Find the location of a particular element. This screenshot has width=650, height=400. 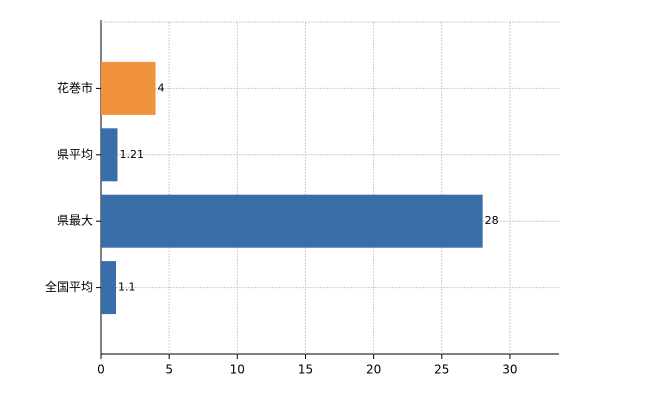

x-tick-label: 0 is located at coordinates (101, 370).